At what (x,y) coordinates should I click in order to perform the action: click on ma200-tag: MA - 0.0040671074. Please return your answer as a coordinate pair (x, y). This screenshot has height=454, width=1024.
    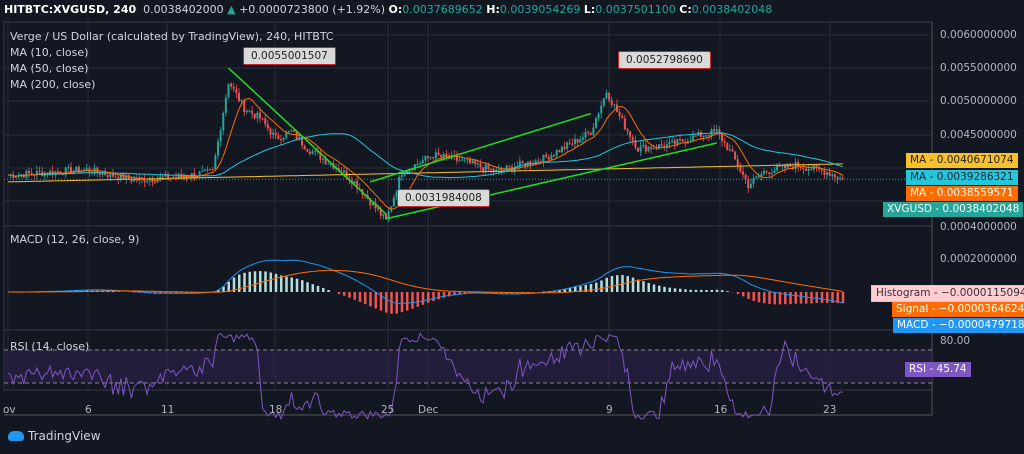
    Looking at the image, I should click on (962, 160).